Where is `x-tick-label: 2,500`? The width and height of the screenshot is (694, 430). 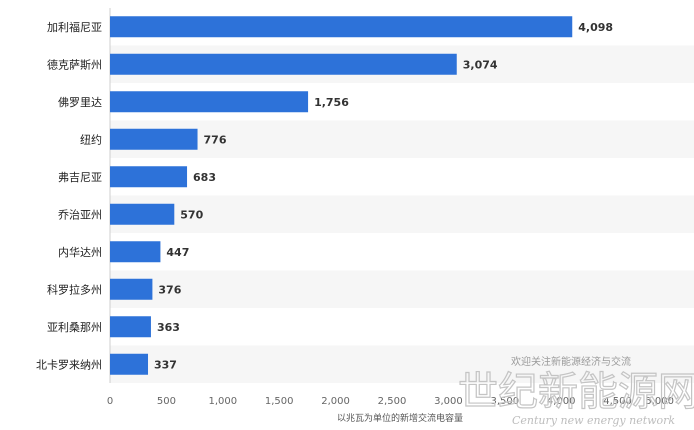
x-tick-label: 2,500 is located at coordinates (392, 401).